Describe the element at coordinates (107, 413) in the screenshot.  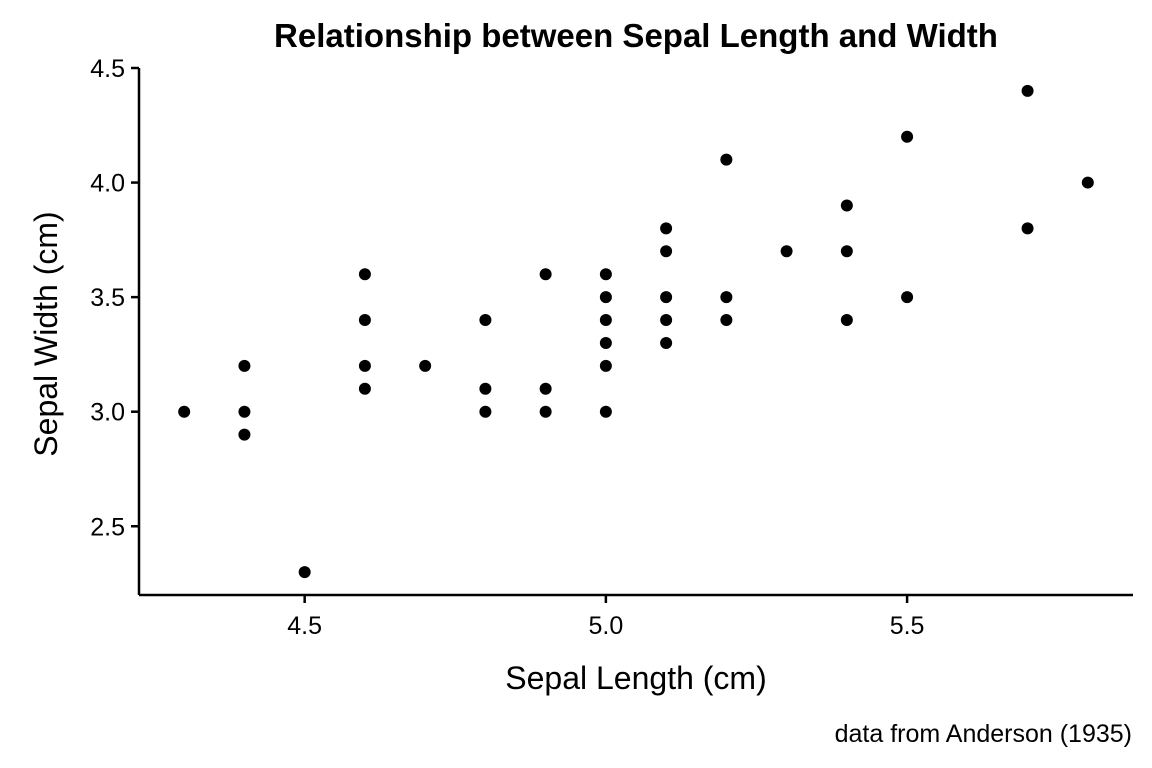
I see `y-tick-label: 3.0` at that location.